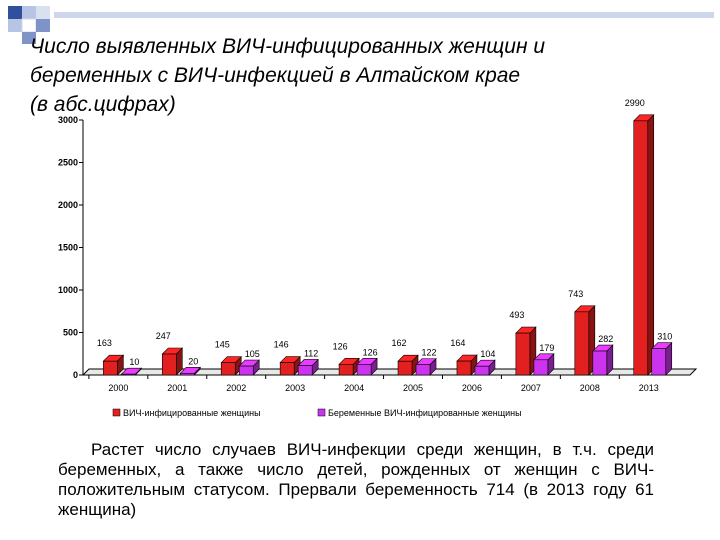  Describe the element at coordinates (531, 388) in the screenshot. I see `x-tick-label: 2007` at that location.